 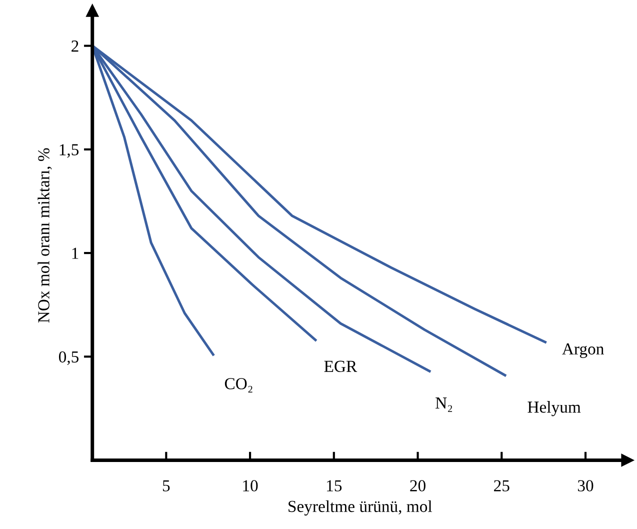 I want to click on y-tick-label: 1, so click(x=75, y=253).